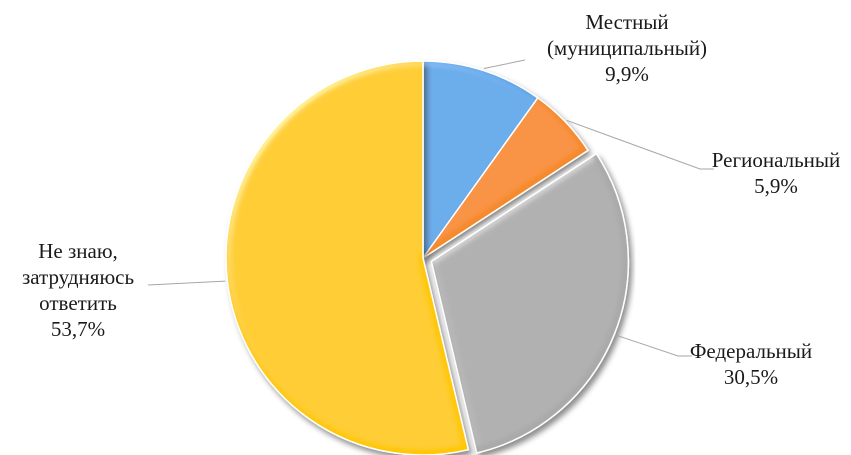  Describe the element at coordinates (78, 251) in the screenshot. I see `slice-name-label: Не знаю,` at that location.